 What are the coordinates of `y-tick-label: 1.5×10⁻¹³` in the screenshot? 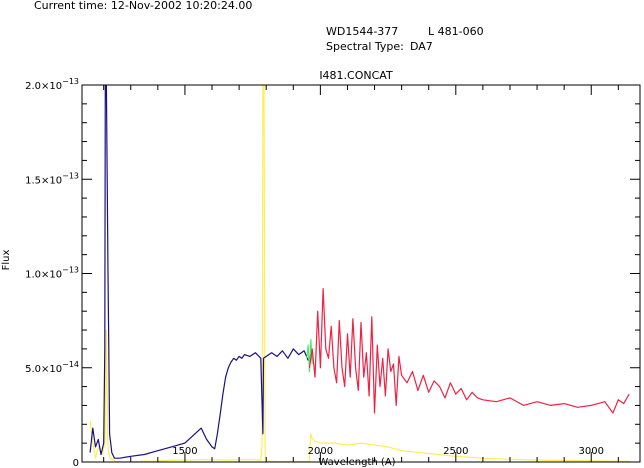 It's located at (52, 178).